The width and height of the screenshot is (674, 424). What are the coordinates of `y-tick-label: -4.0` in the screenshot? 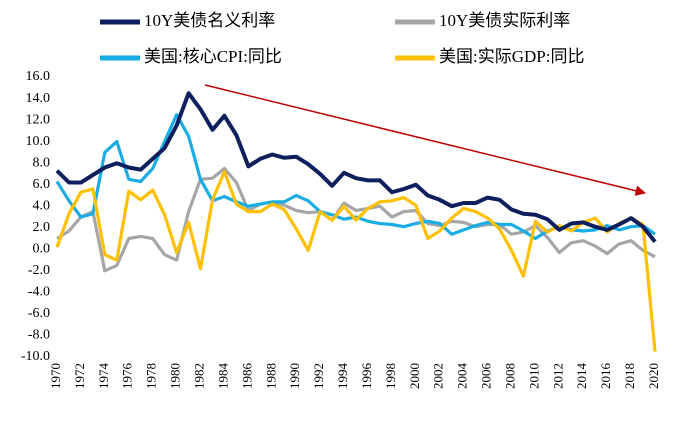 It's located at (39, 292).